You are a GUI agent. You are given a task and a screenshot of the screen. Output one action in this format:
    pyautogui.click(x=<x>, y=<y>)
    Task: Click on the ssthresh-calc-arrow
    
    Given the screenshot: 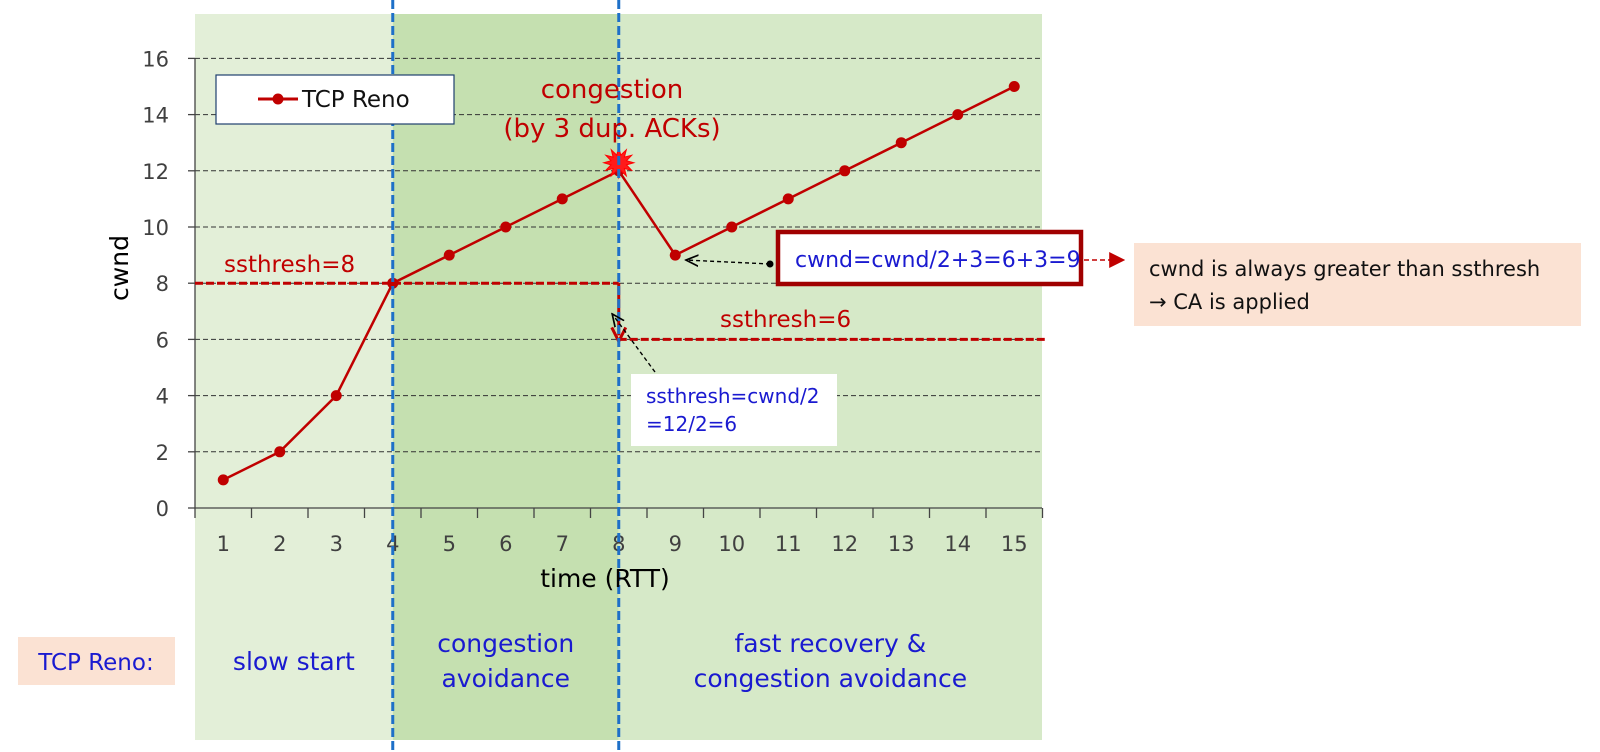 What is the action you would take?
    pyautogui.click(x=634, y=344)
    